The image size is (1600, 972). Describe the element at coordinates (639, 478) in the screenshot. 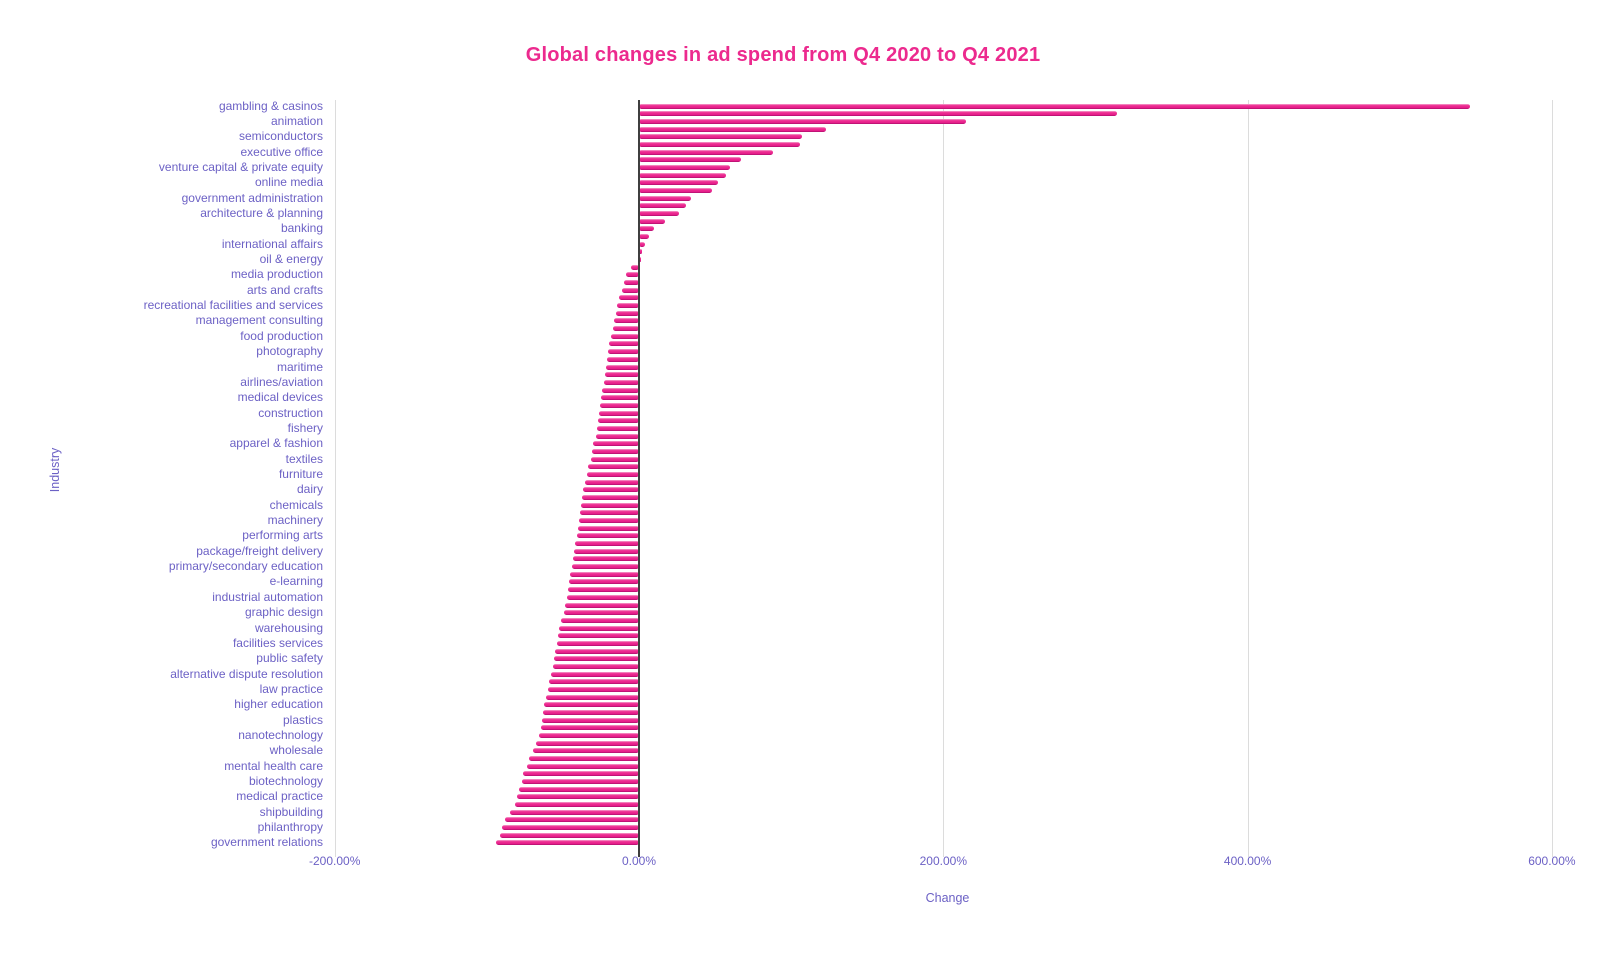

I see `zero-line` at that location.